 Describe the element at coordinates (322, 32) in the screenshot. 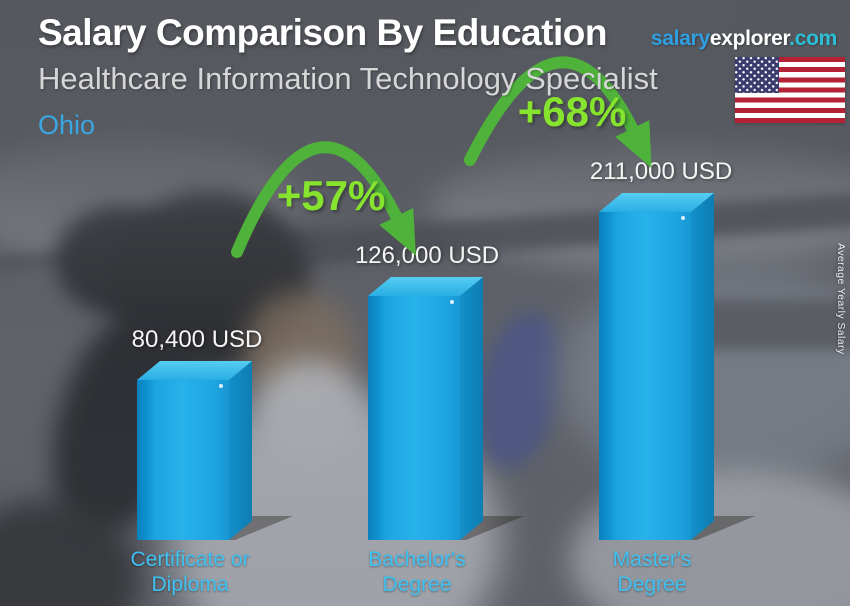

I see `page-title: Salary Comparison By Education` at that location.